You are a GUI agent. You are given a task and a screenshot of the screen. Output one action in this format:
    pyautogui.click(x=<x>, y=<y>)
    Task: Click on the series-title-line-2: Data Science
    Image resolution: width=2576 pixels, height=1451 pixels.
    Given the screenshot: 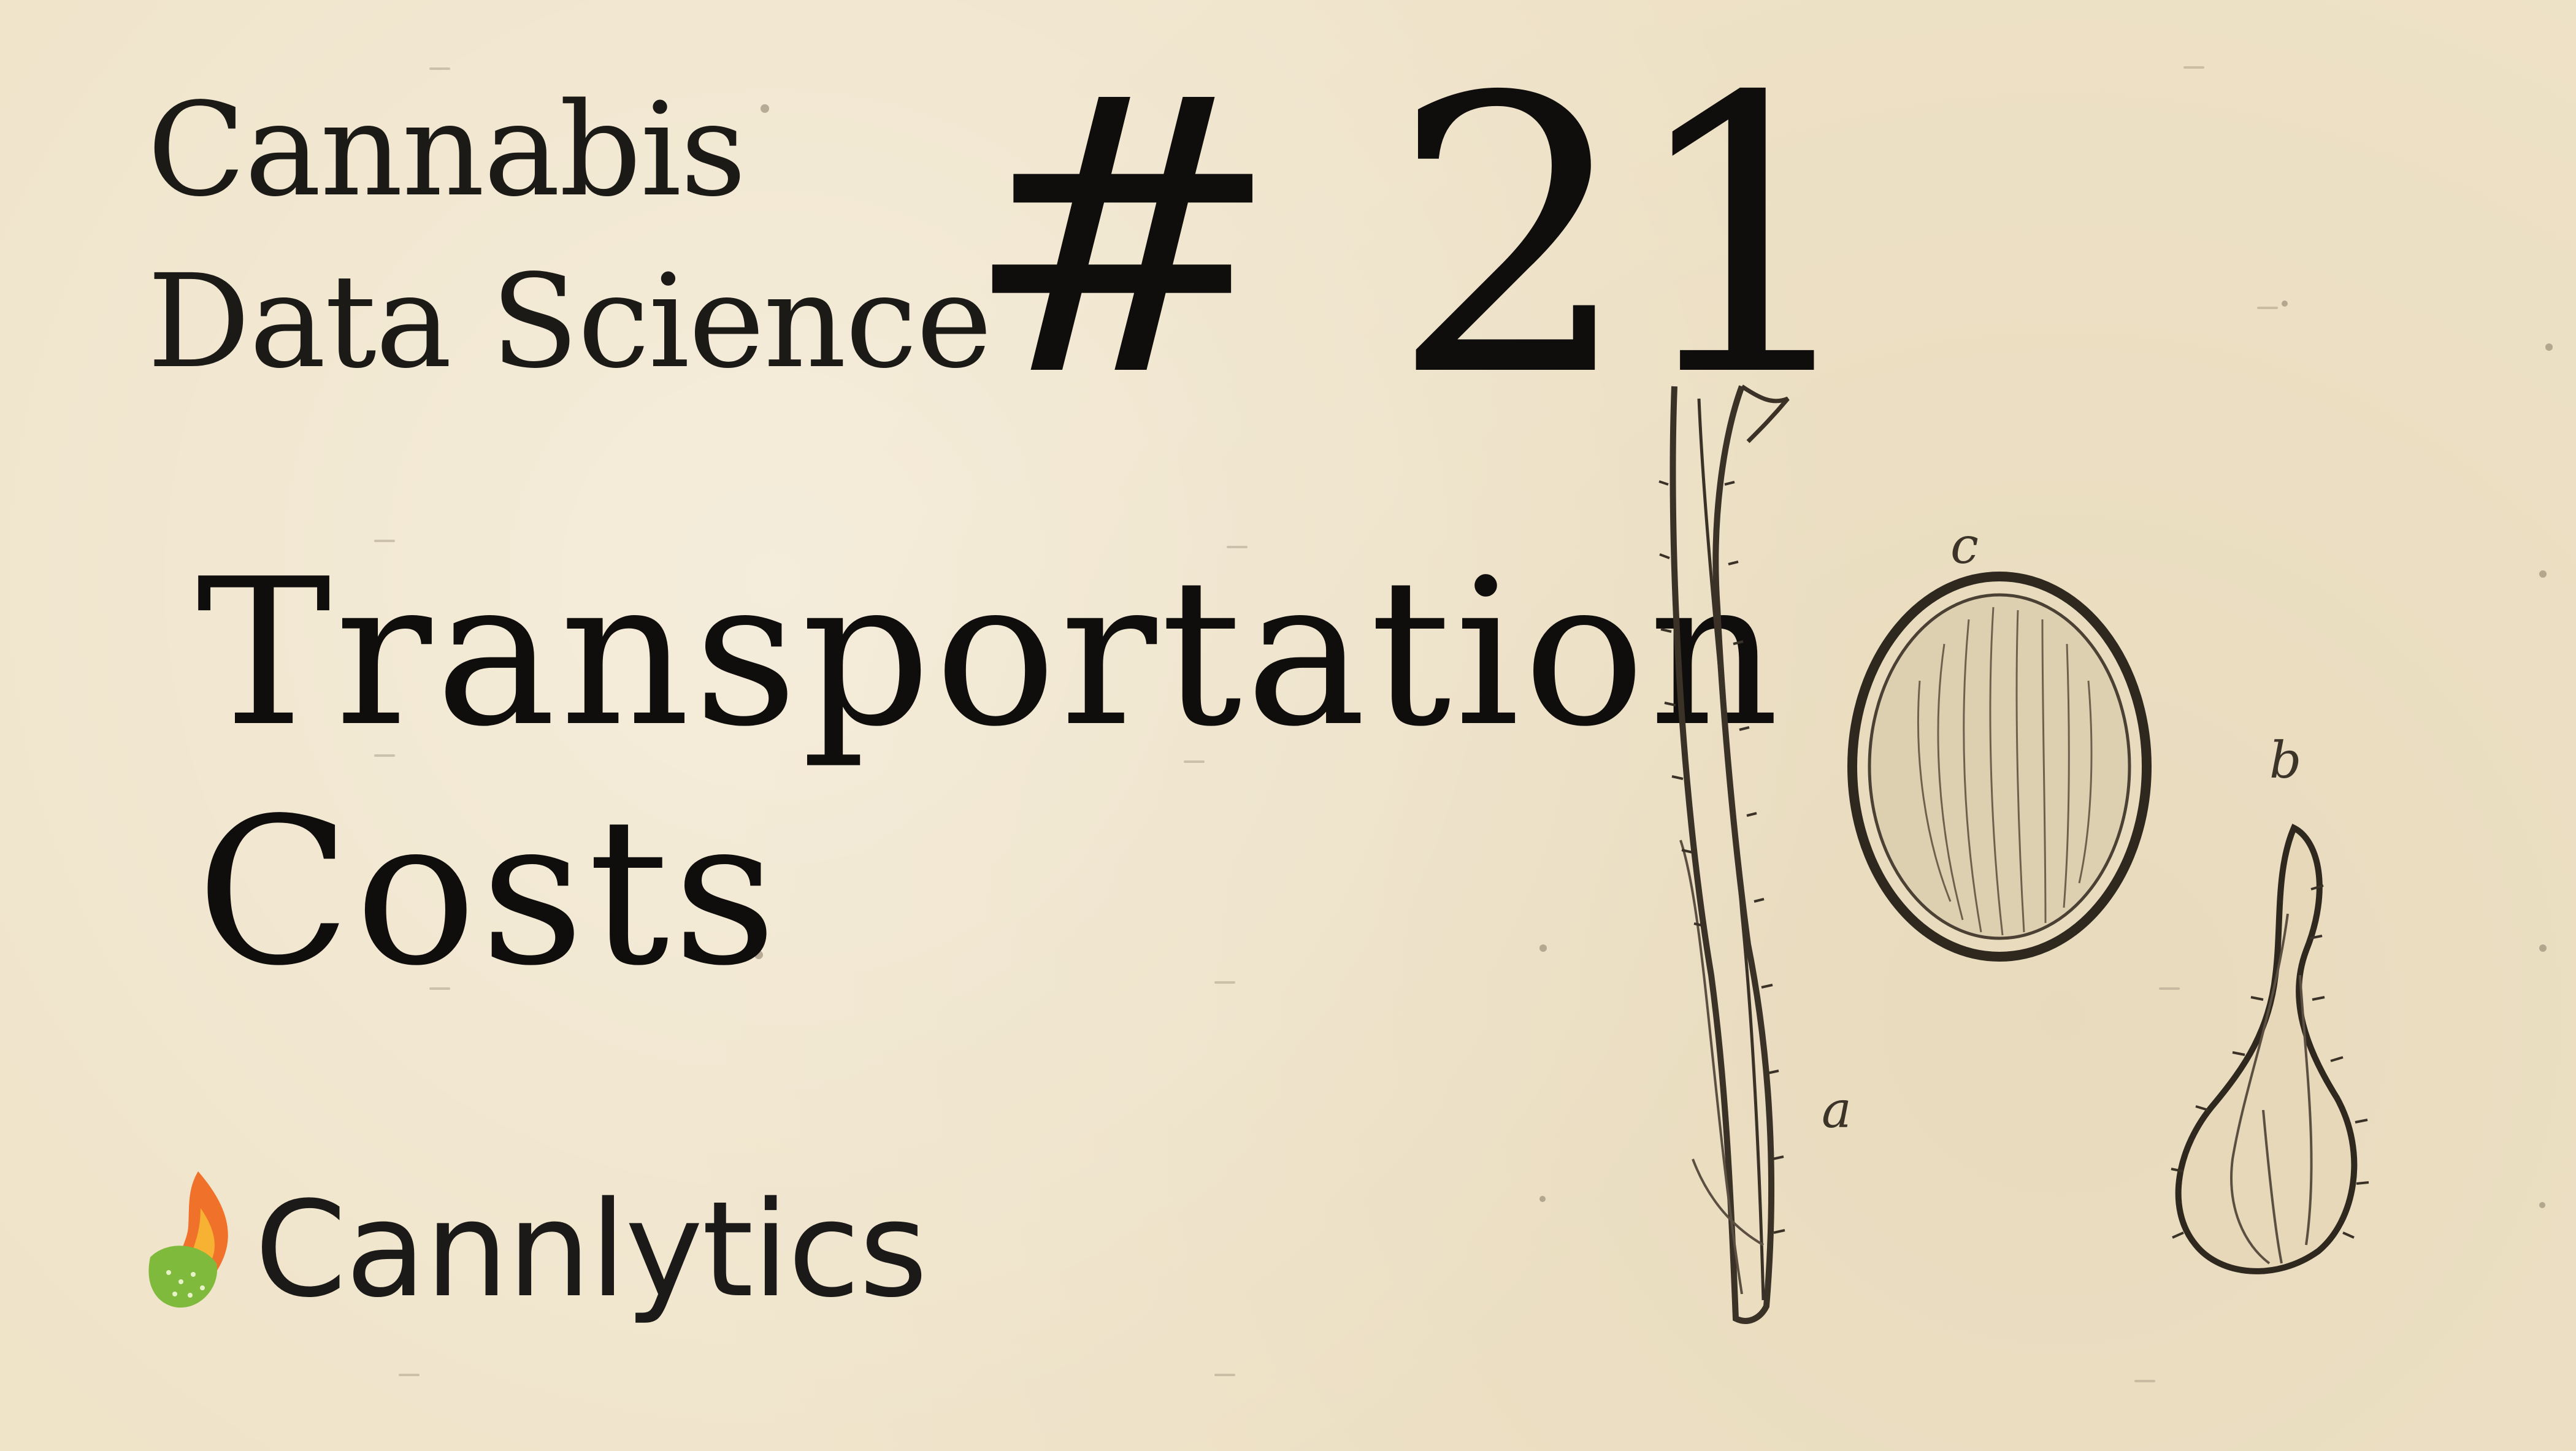 What is the action you would take?
    pyautogui.click(x=569, y=322)
    